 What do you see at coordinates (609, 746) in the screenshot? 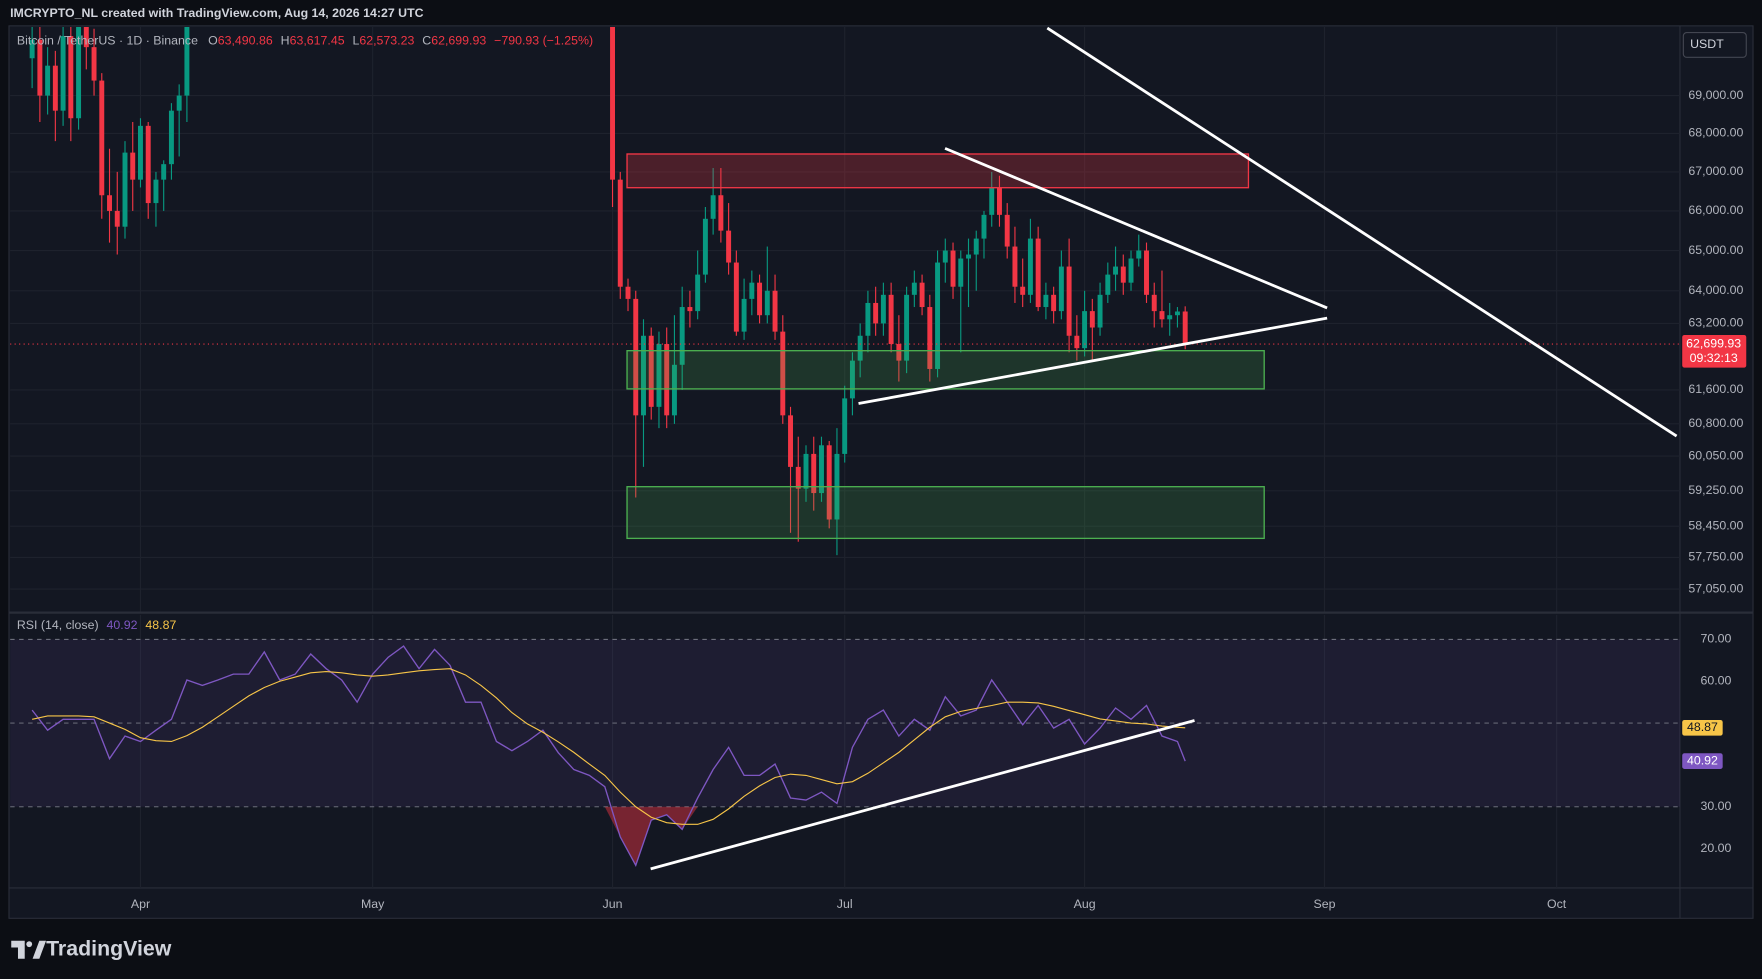
I see `rsi-ma-line` at bounding box center [609, 746].